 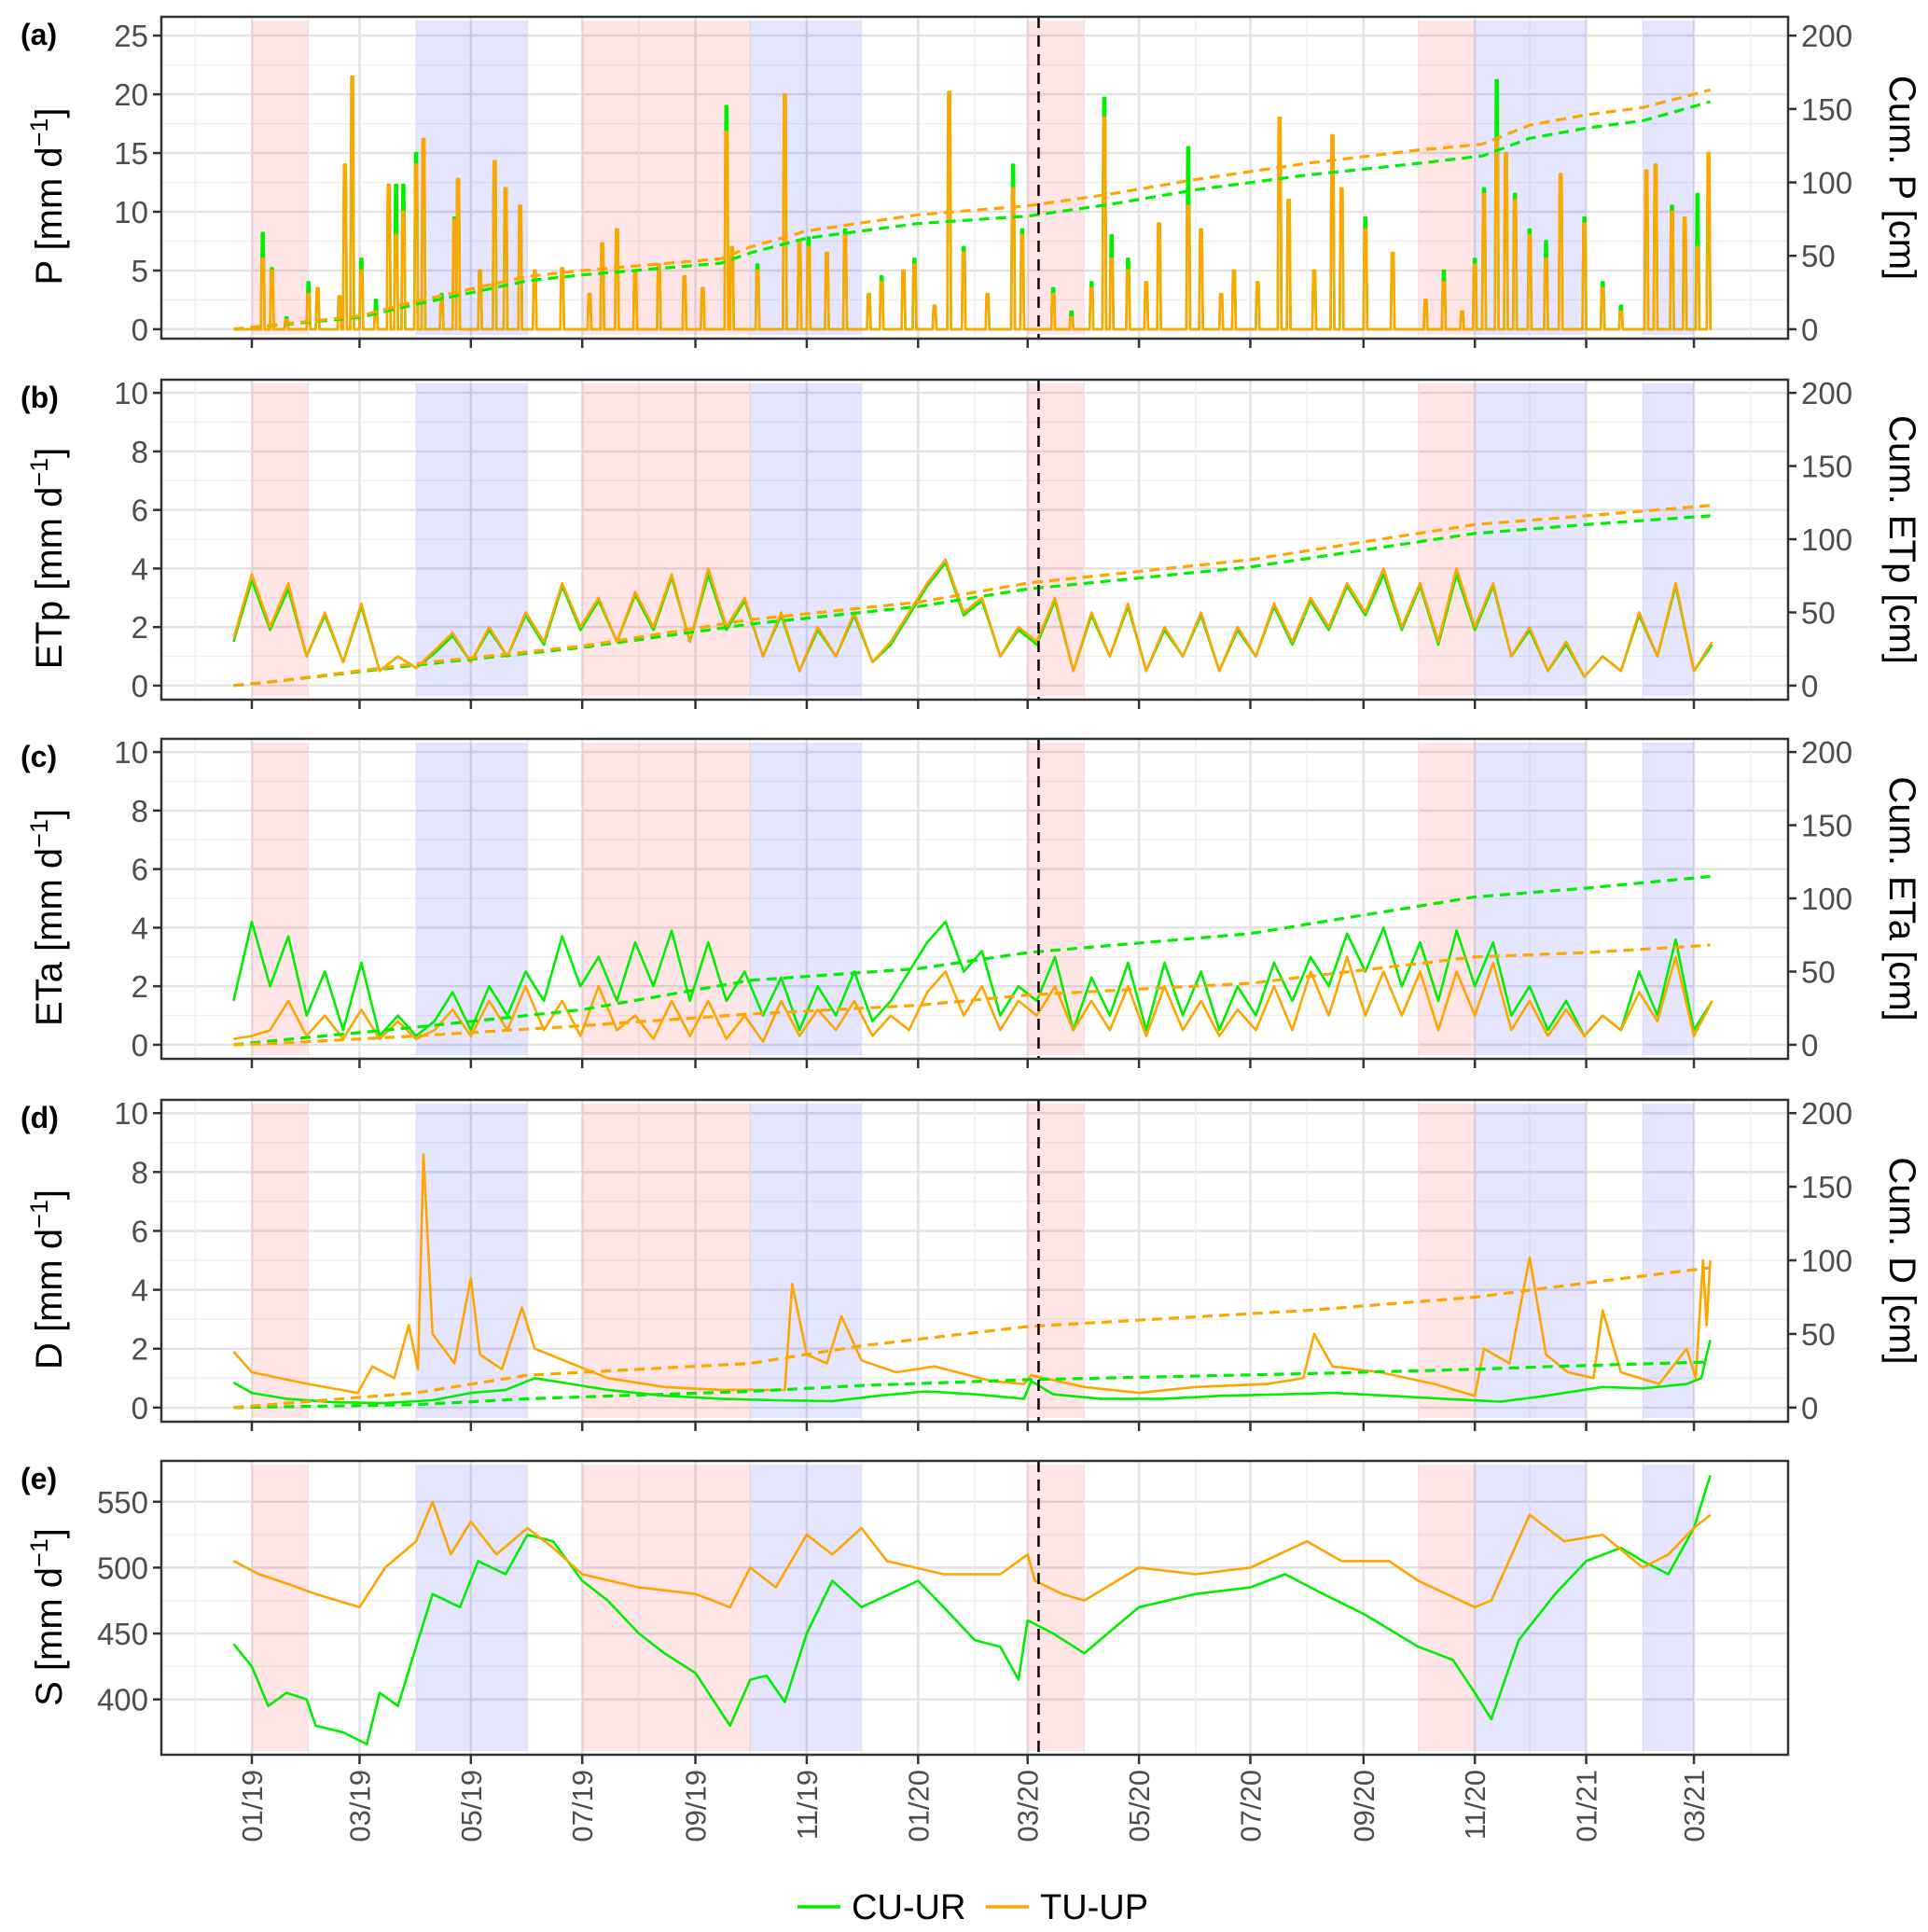 I want to click on y-axis-title: ETa [mm d−1], so click(x=47, y=918).